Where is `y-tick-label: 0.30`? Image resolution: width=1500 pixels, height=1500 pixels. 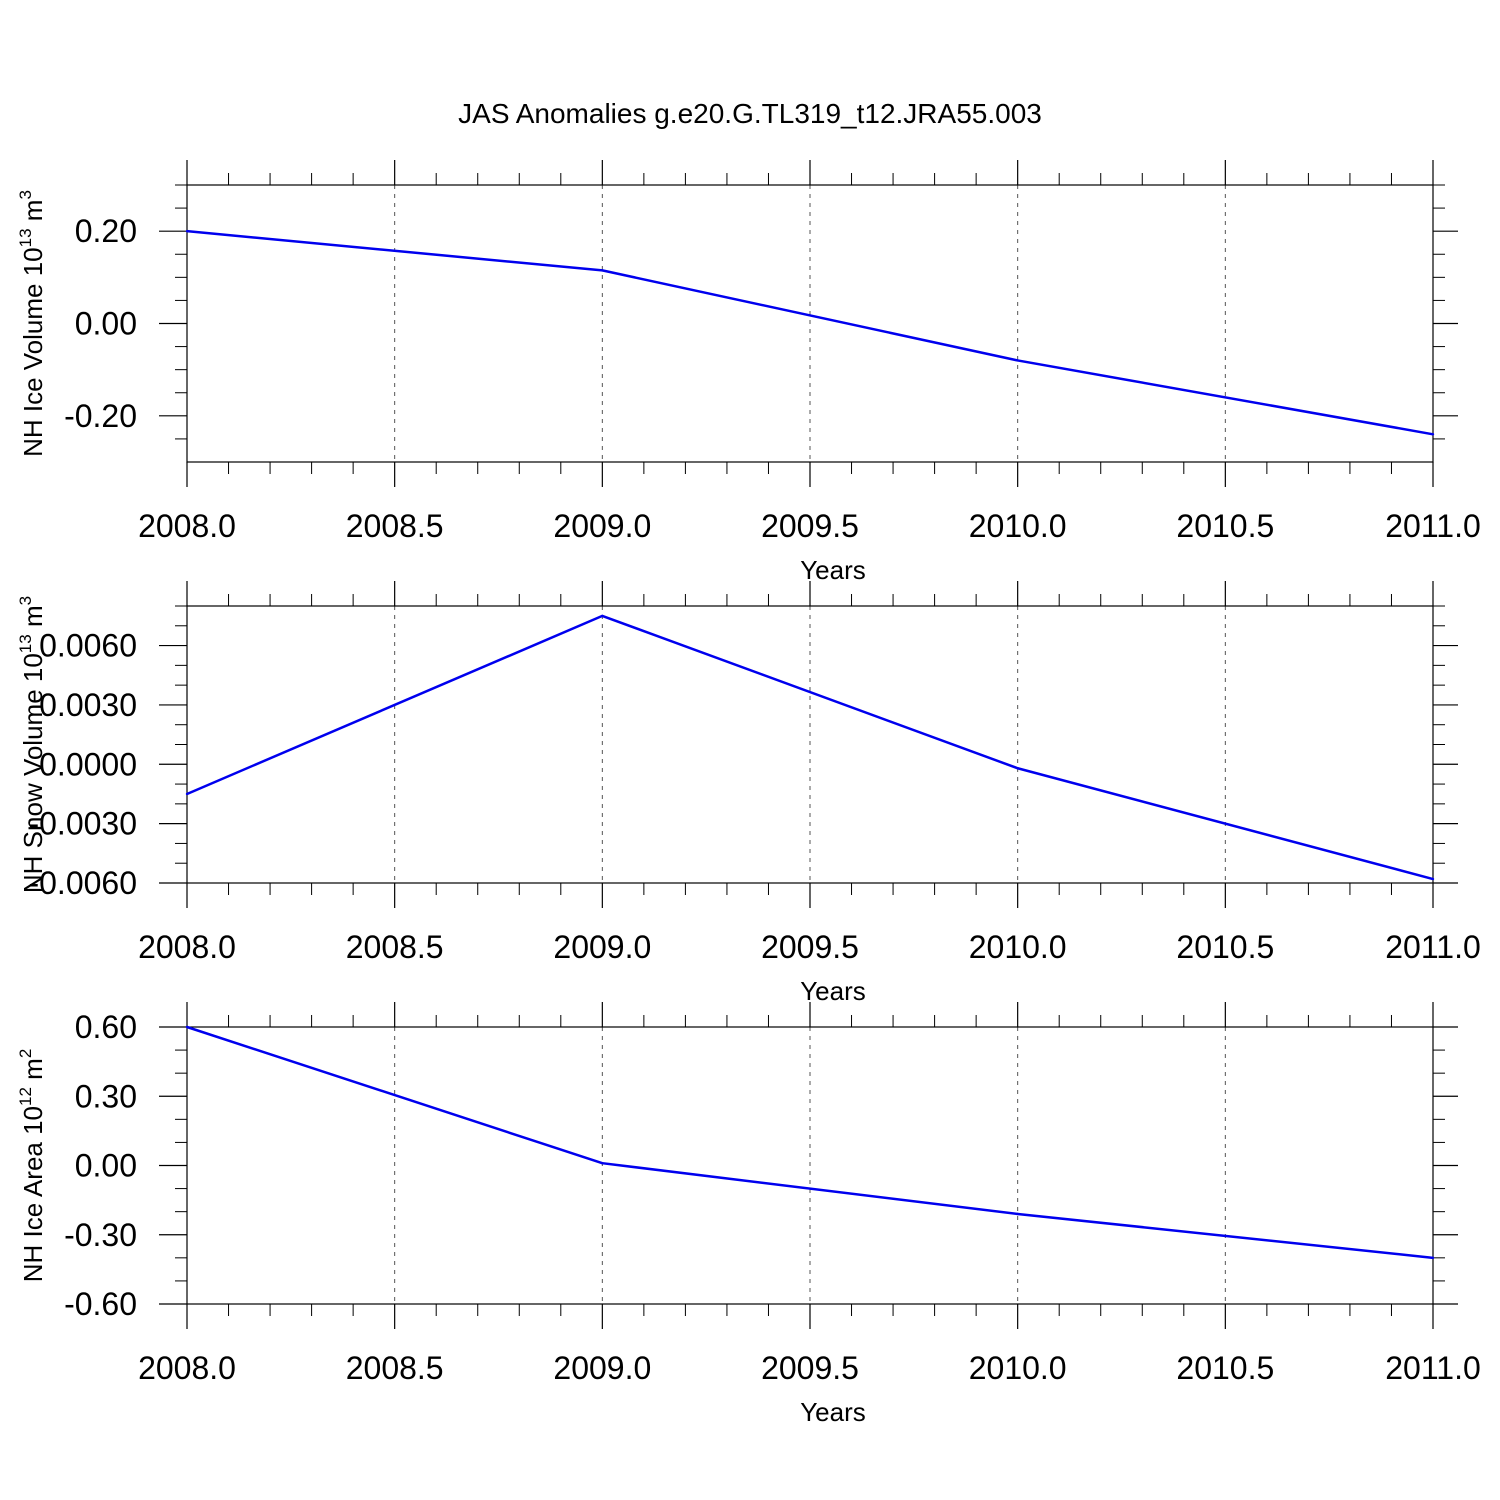 y-tick-label: 0.30 is located at coordinates (106, 1096).